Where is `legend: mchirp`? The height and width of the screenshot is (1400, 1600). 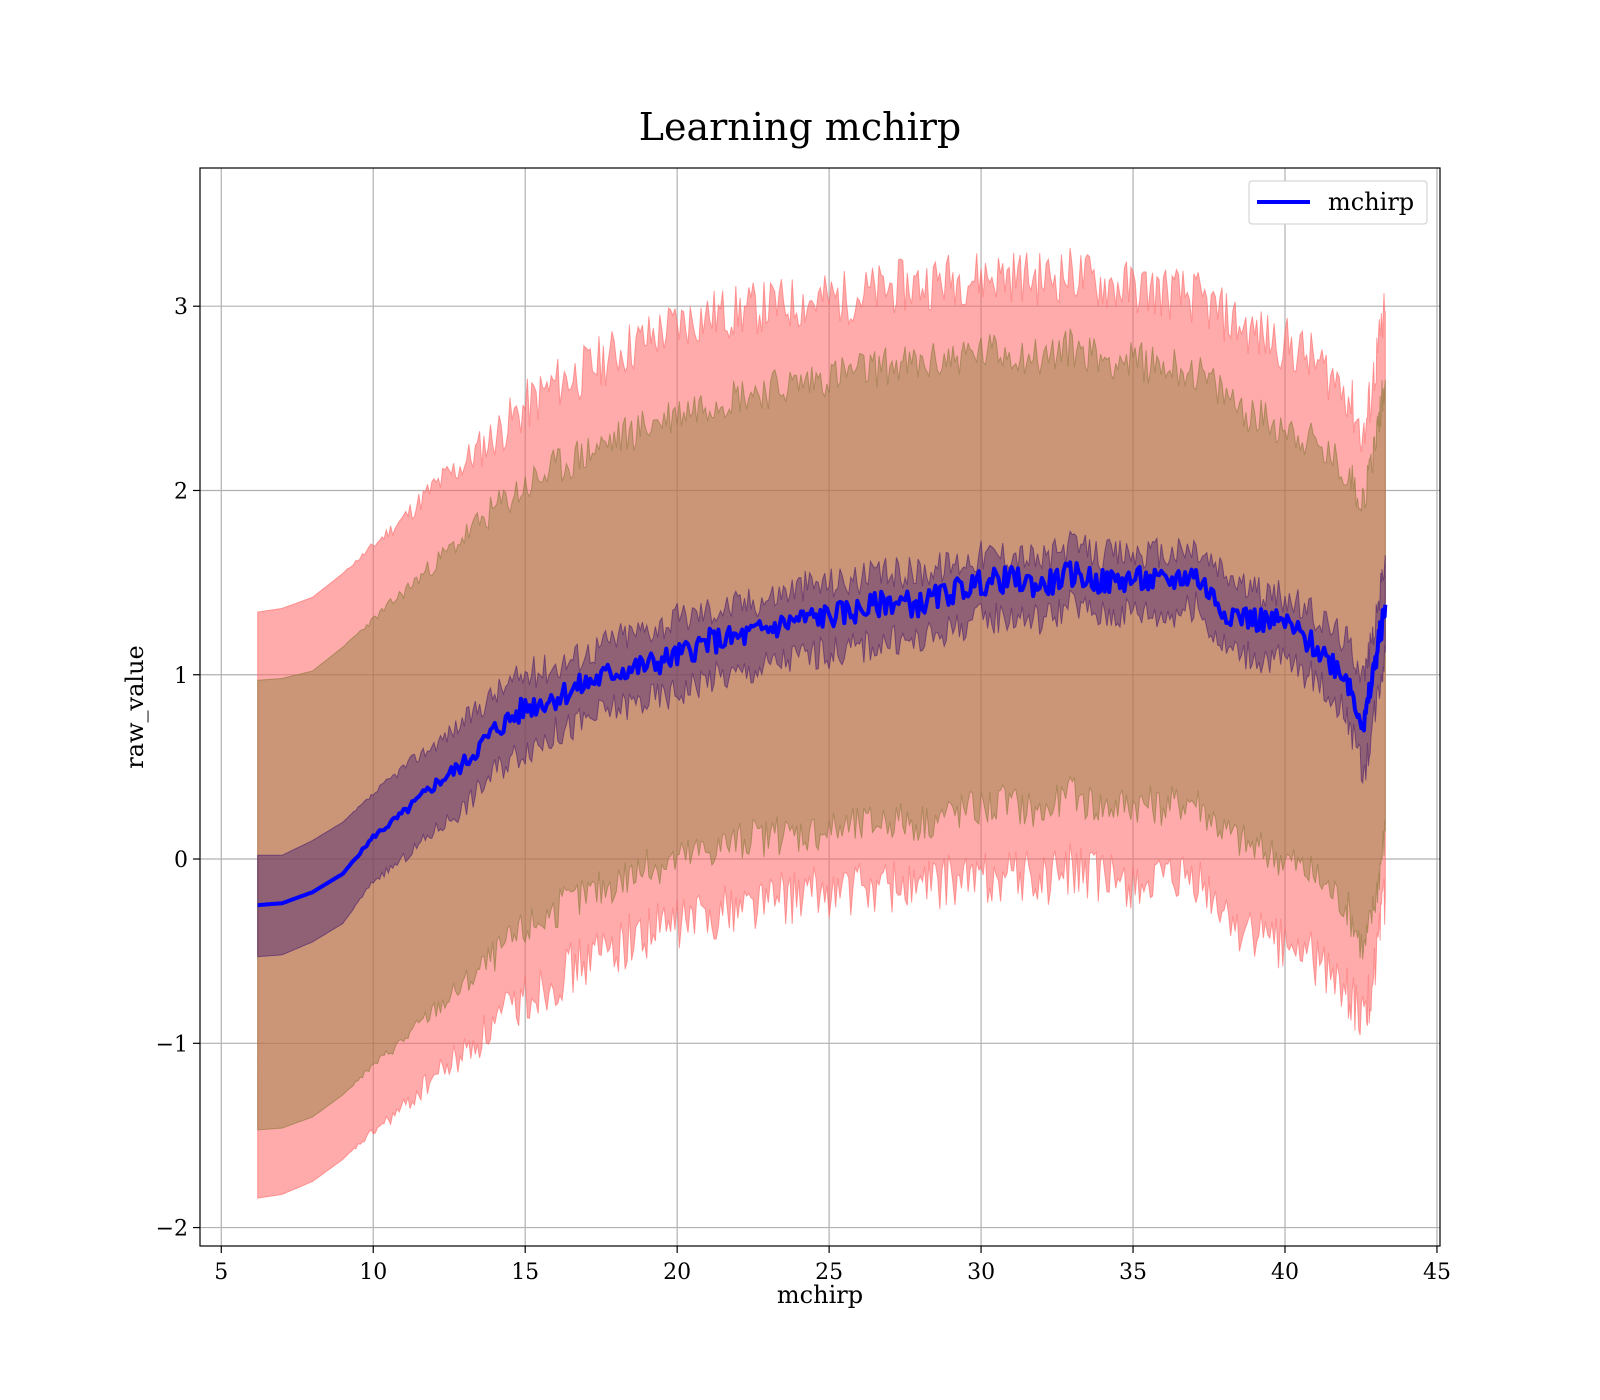
legend: mchirp is located at coordinates (1338, 202).